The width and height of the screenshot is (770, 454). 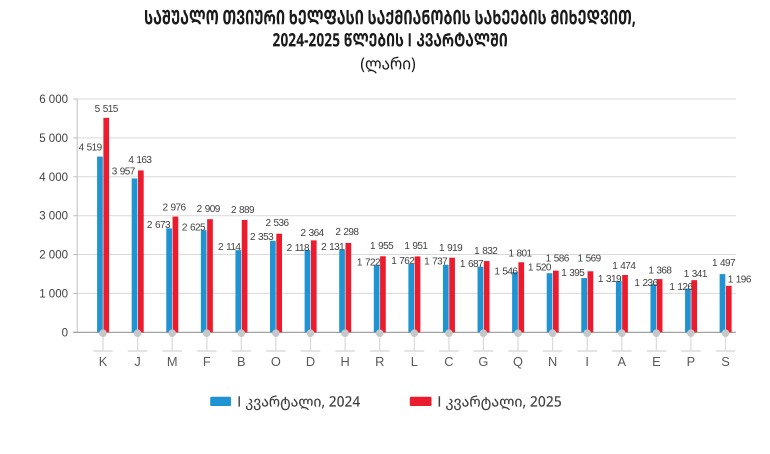 What do you see at coordinates (656, 361) in the screenshot?
I see `svg-text: E` at bounding box center [656, 361].